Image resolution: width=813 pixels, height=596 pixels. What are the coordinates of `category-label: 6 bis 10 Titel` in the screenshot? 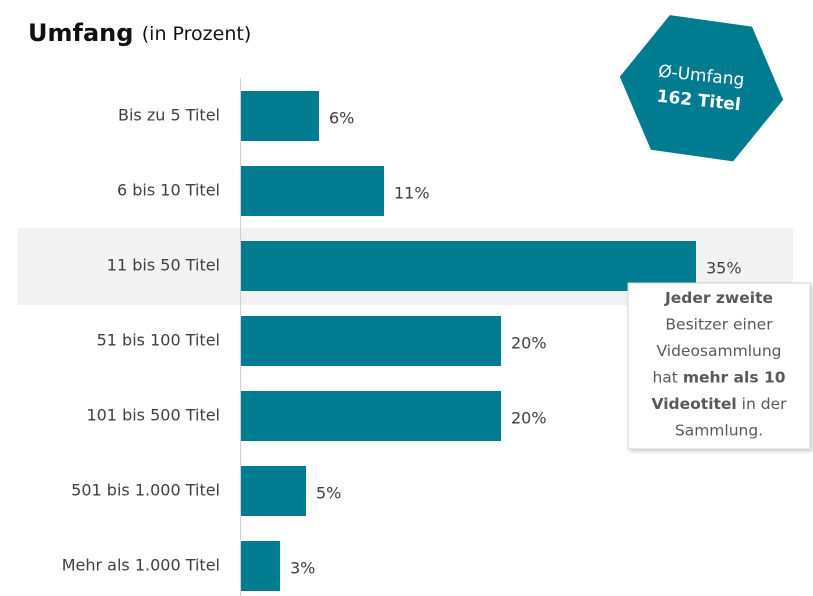 It's located at (168, 190).